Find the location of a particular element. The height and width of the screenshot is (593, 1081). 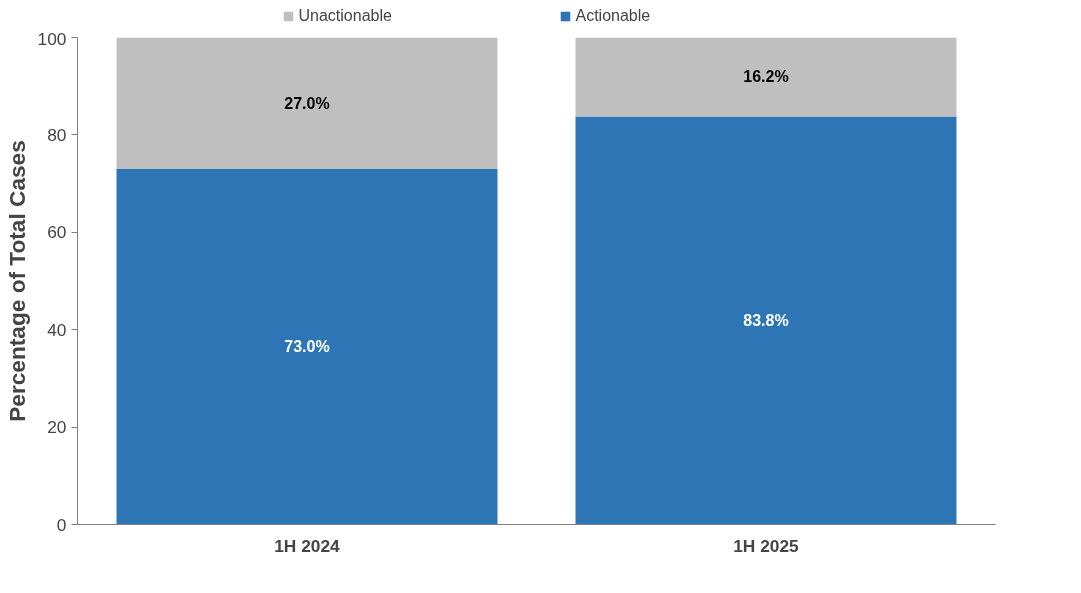

legend-label: Actionable is located at coordinates (613, 16).